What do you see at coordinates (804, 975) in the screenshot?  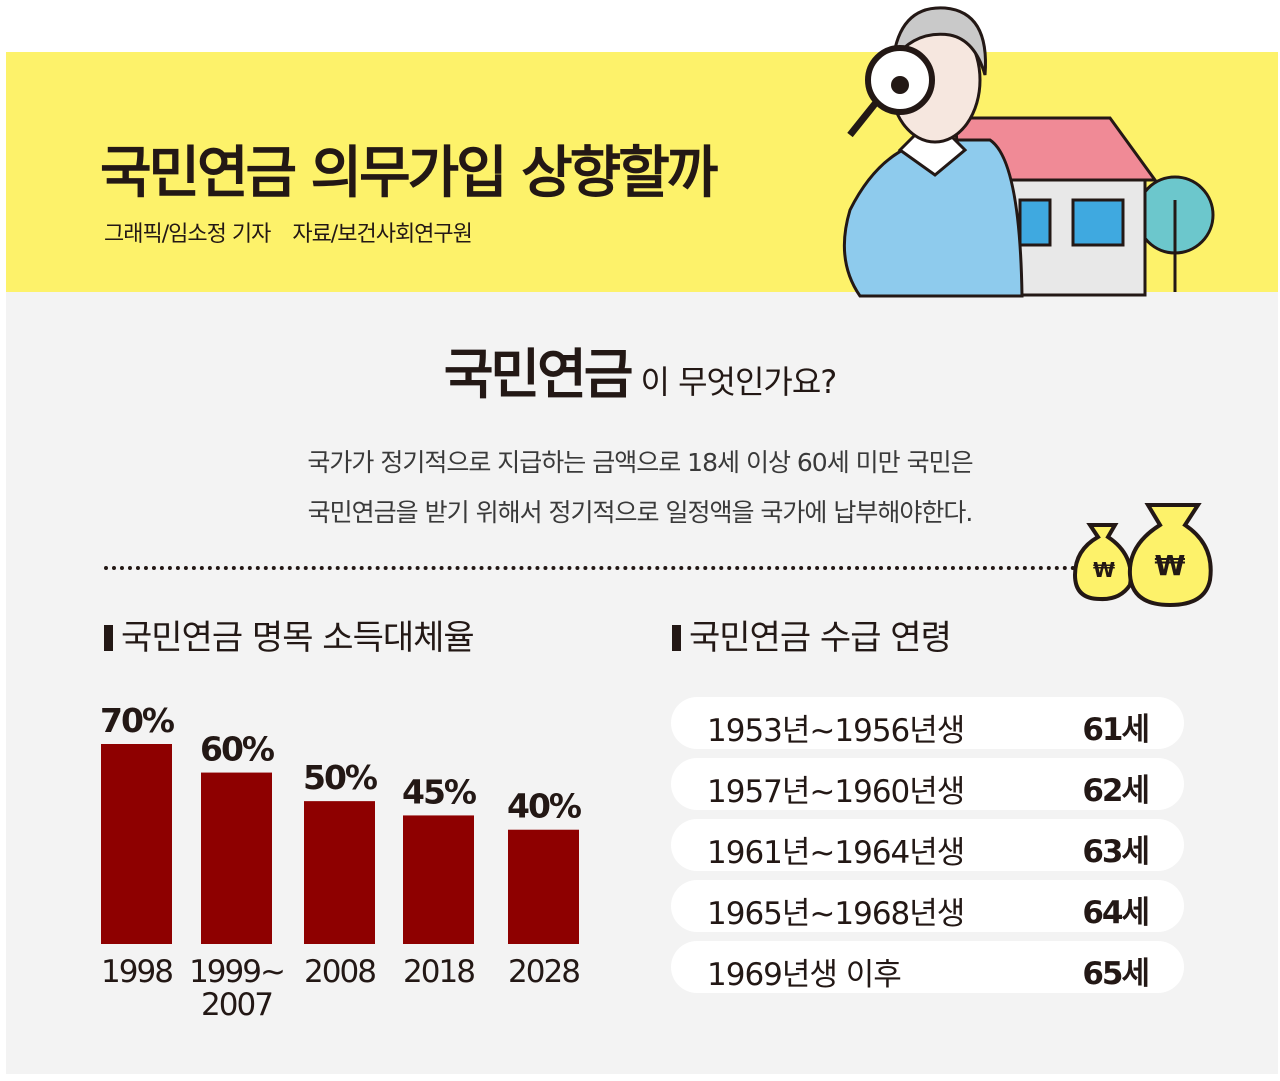 I see `birth-years: 1969년생 이후` at bounding box center [804, 975].